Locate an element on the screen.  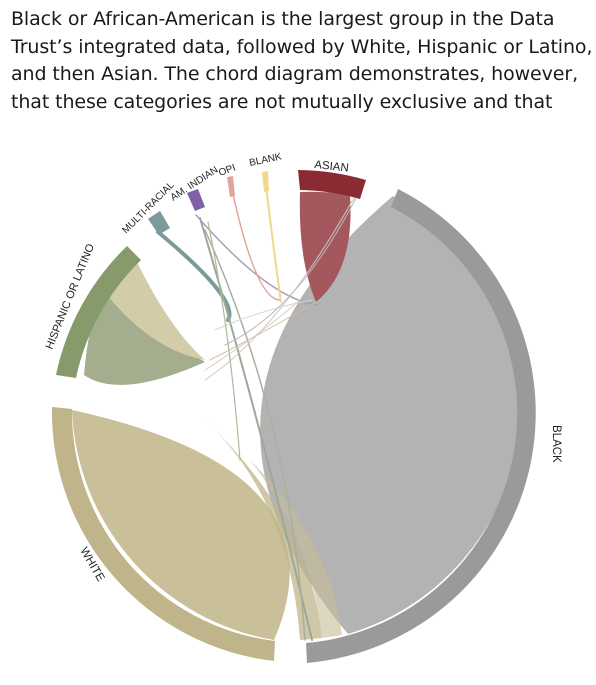
chord-multiracial-hispanic is located at coordinates (194, 276).